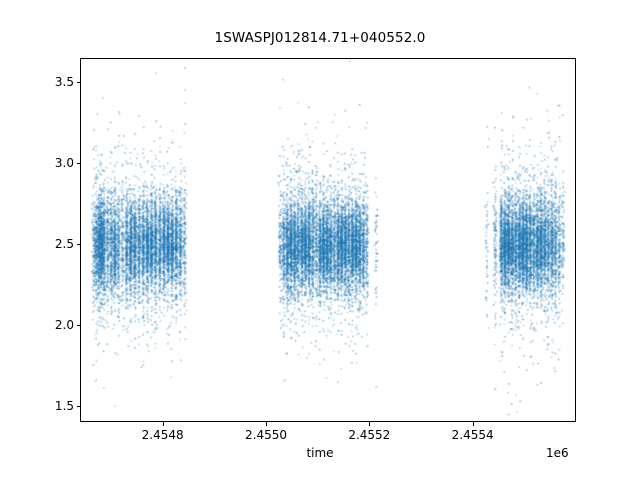 This screenshot has height=480, width=640. Describe the element at coordinates (557, 453) in the screenshot. I see `x-axis-offset-text: 1e6` at that location.